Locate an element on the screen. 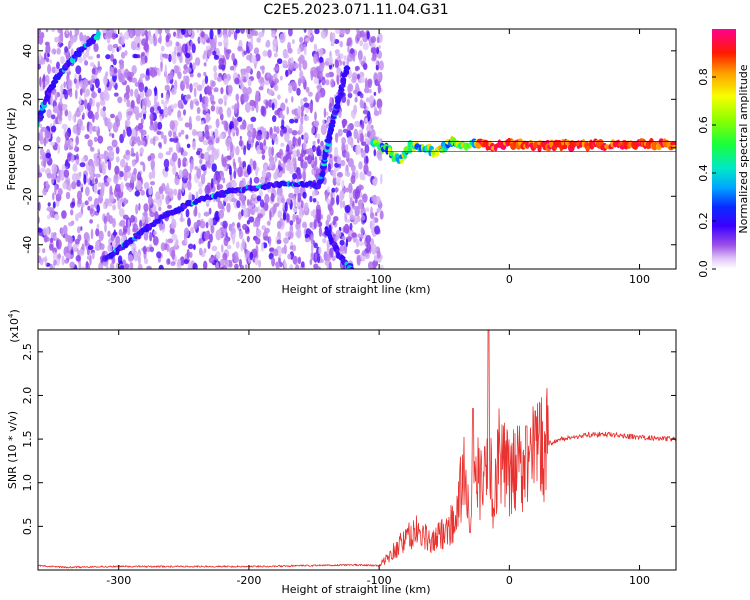  trace-point is located at coordinates (347, 68).